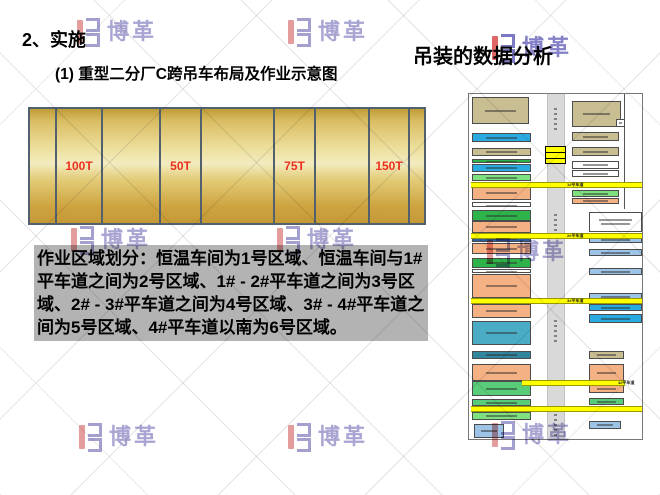  What do you see at coordinates (626, 382) in the screenshot?
I see `lane-label: 4#平车道` at bounding box center [626, 382].